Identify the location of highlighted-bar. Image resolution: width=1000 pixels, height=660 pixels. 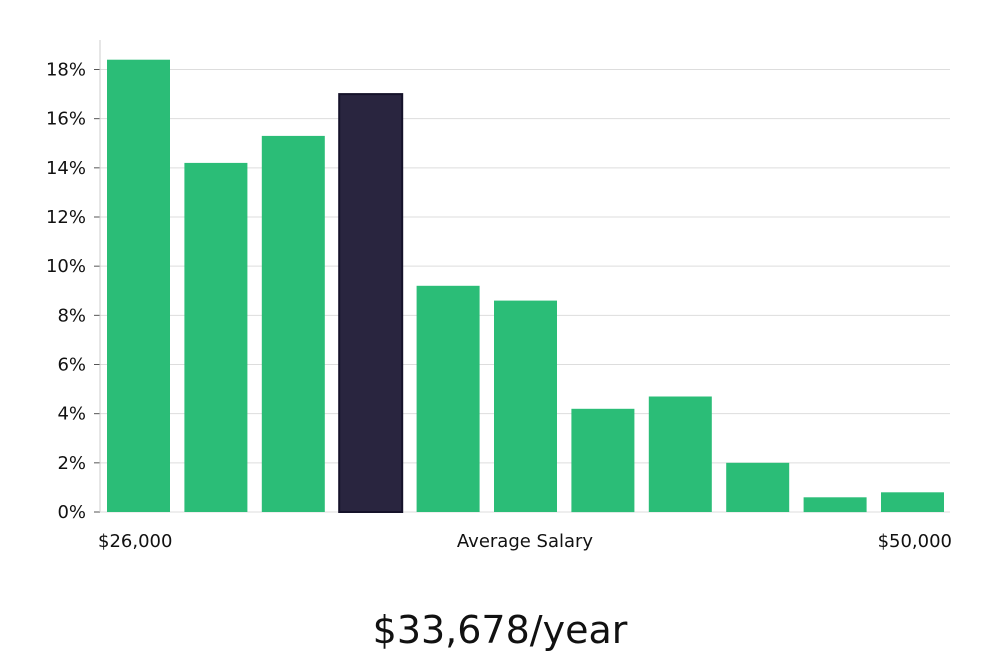
(371, 303).